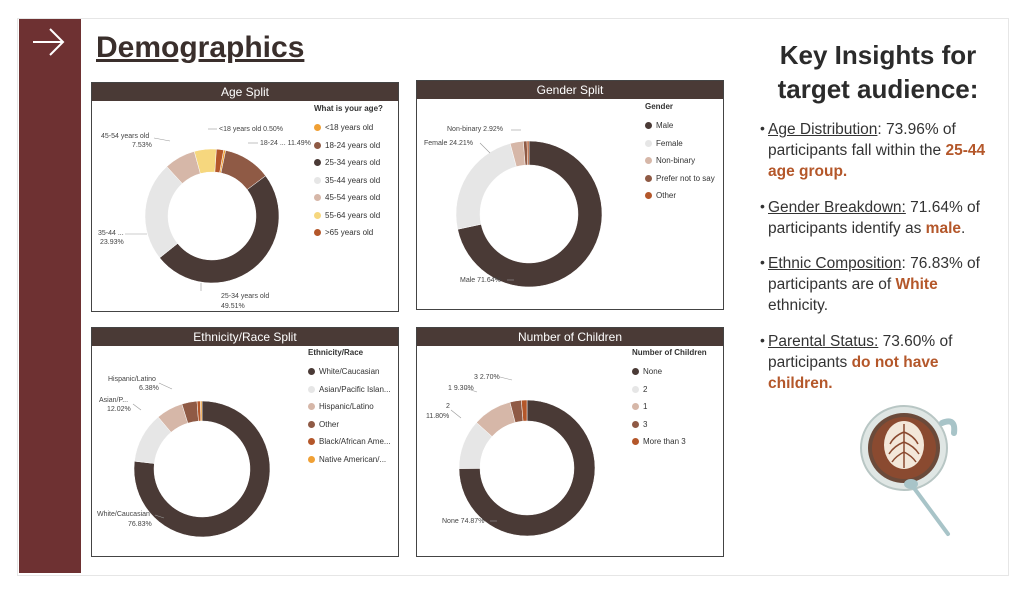 This screenshot has height=592, width=1024. What do you see at coordinates (645, 424) in the screenshot?
I see `legend-label: 3` at bounding box center [645, 424].